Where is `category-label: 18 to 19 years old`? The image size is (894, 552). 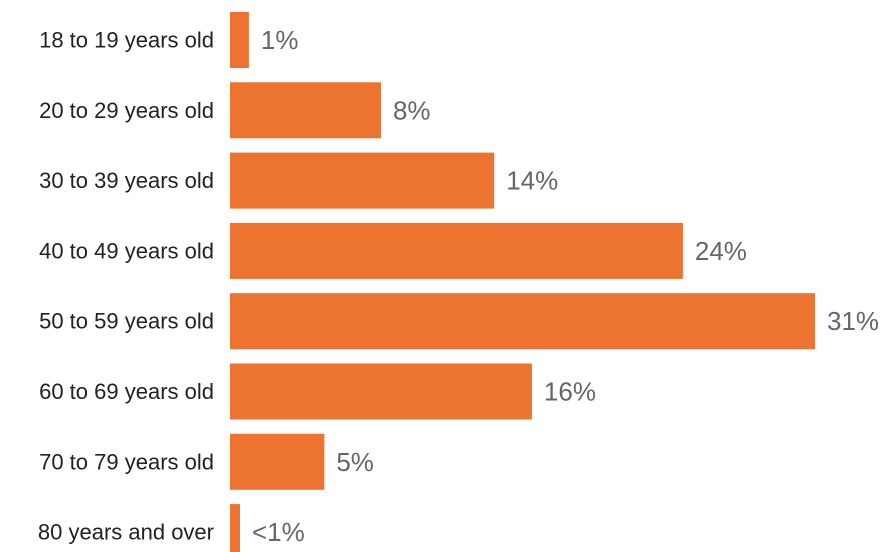
category-label: 18 to 19 years old is located at coordinates (126, 40).